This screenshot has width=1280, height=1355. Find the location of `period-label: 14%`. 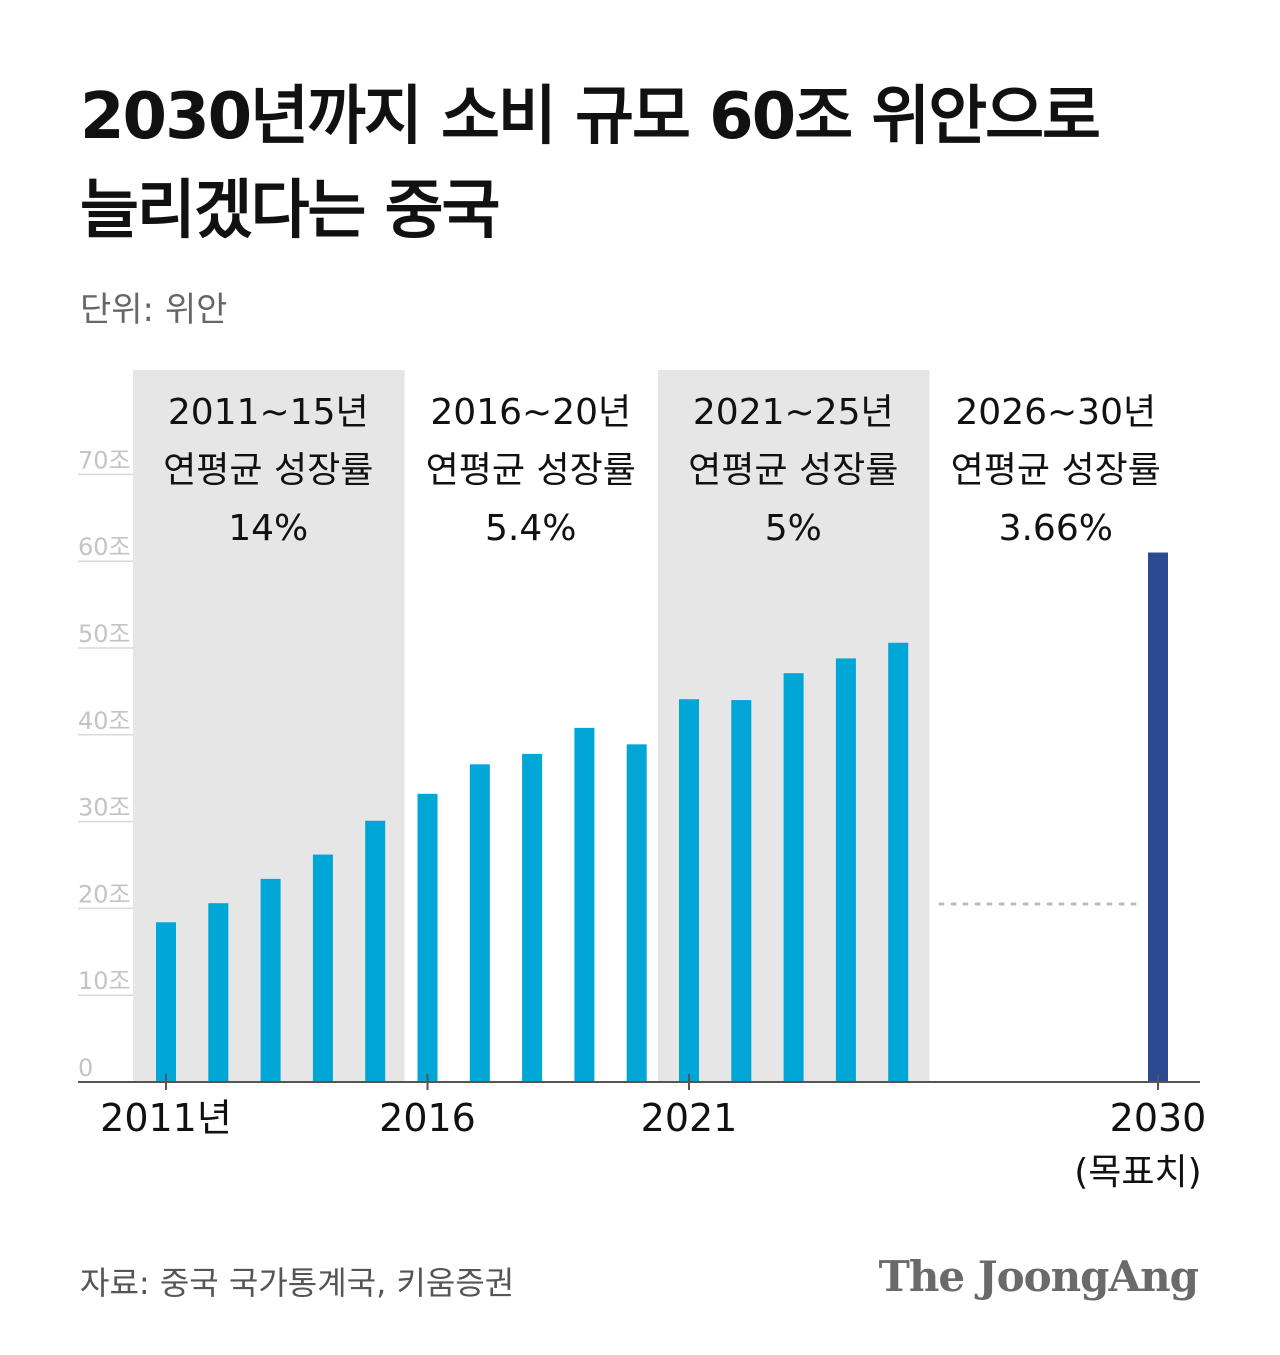

period-label: 14% is located at coordinates (268, 528).